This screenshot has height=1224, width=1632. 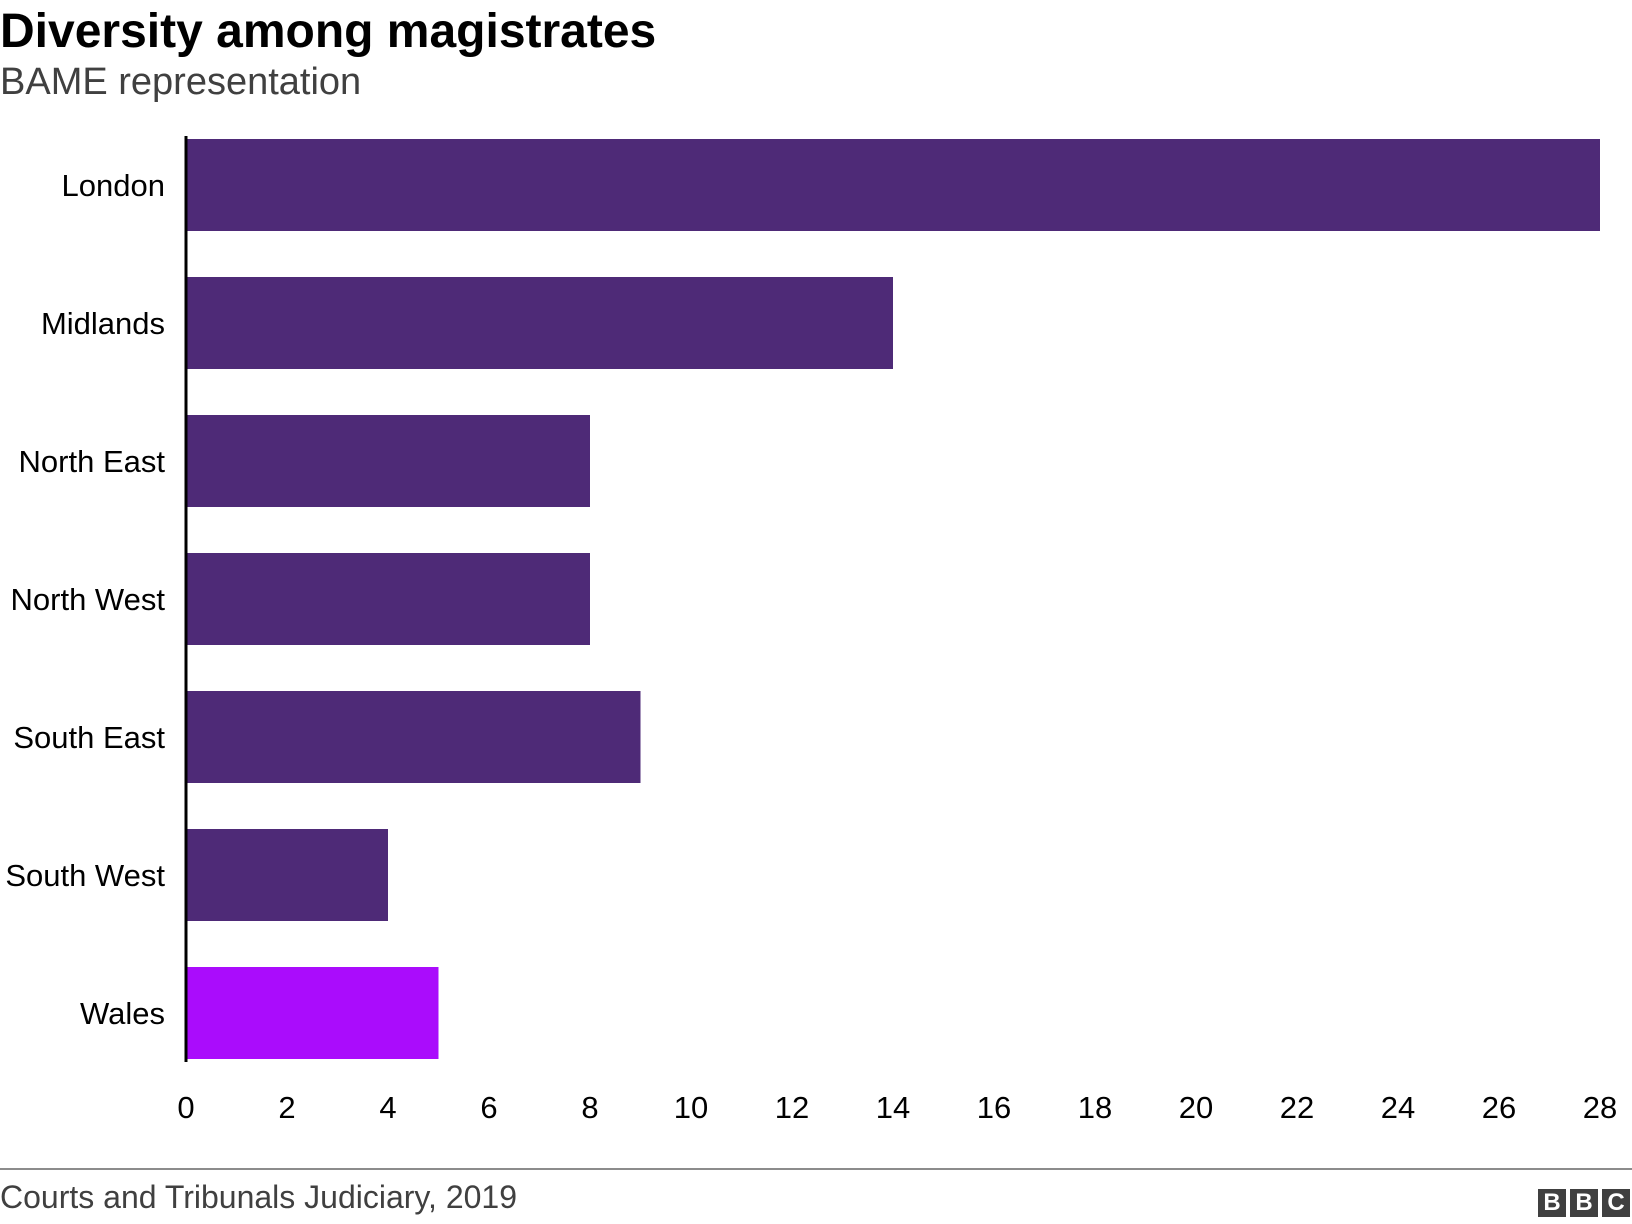 What do you see at coordinates (388, 461) in the screenshot?
I see `bar-north-east` at bounding box center [388, 461].